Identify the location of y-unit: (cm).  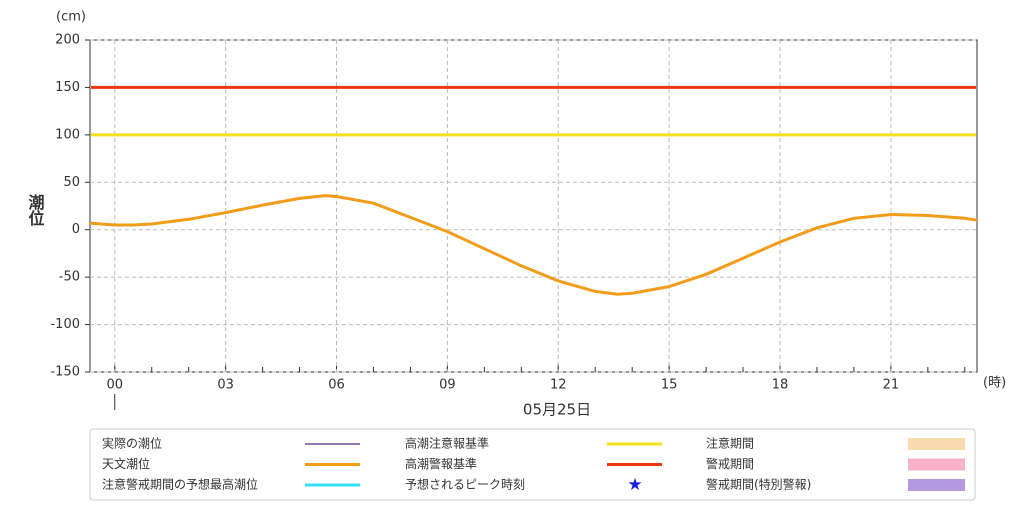
(71, 17).